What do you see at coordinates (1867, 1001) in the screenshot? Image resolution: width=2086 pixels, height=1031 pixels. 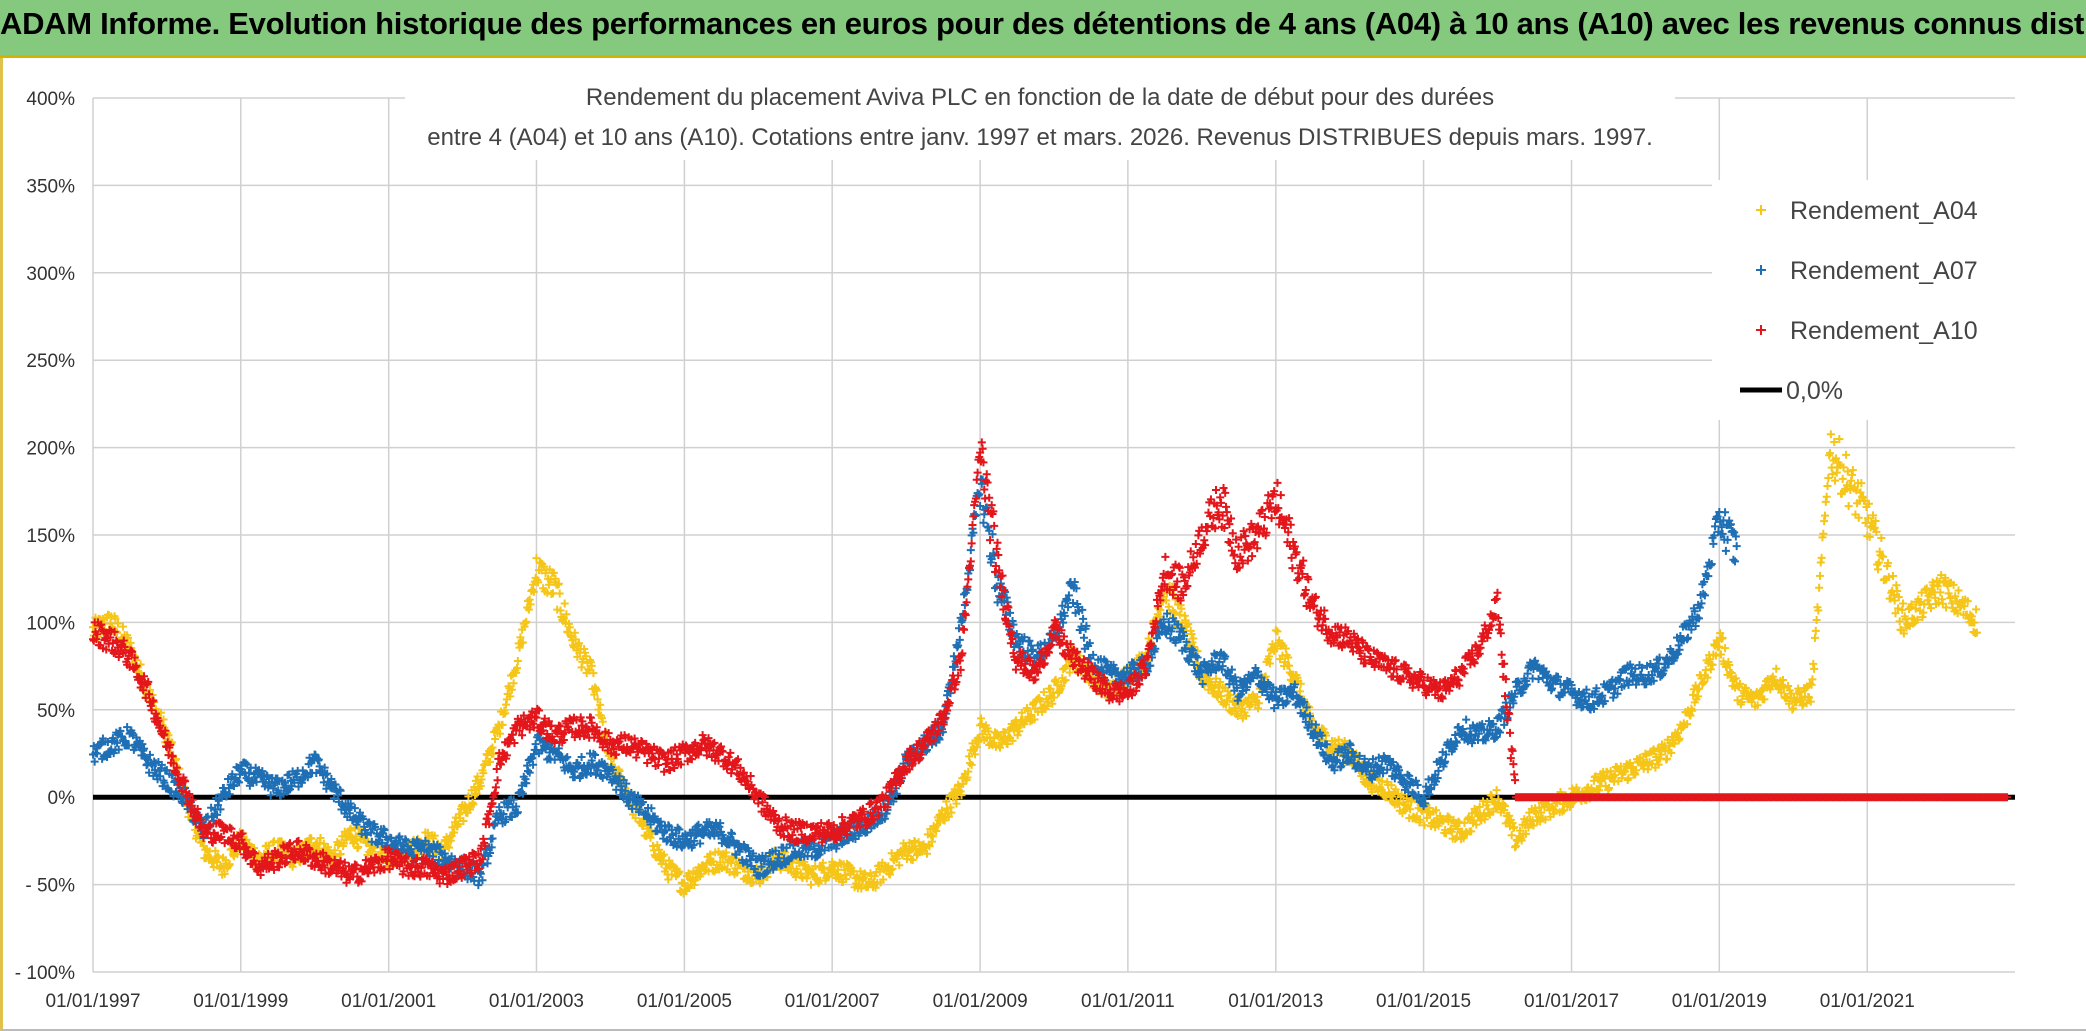 I see `x-tick-label: 01/01/2021` at bounding box center [1867, 1001].